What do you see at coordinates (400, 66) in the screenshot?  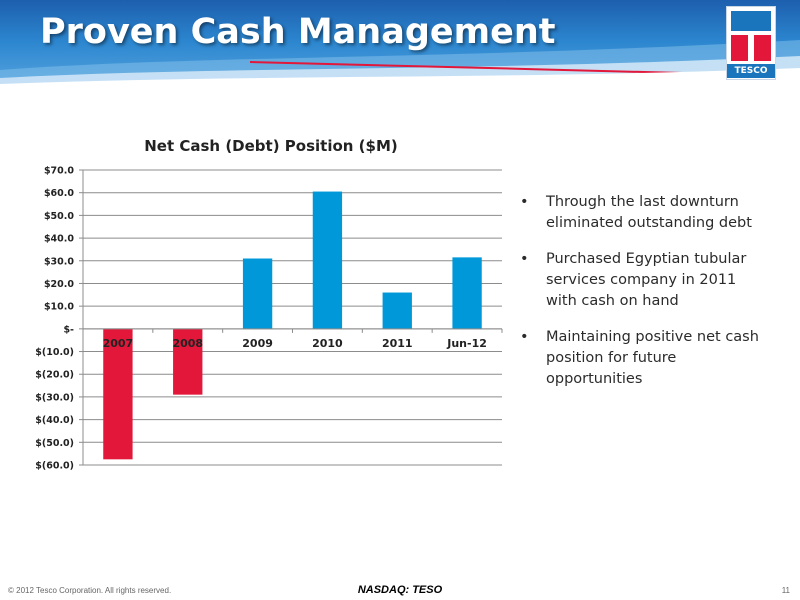 I see `header-swoosh` at bounding box center [400, 66].